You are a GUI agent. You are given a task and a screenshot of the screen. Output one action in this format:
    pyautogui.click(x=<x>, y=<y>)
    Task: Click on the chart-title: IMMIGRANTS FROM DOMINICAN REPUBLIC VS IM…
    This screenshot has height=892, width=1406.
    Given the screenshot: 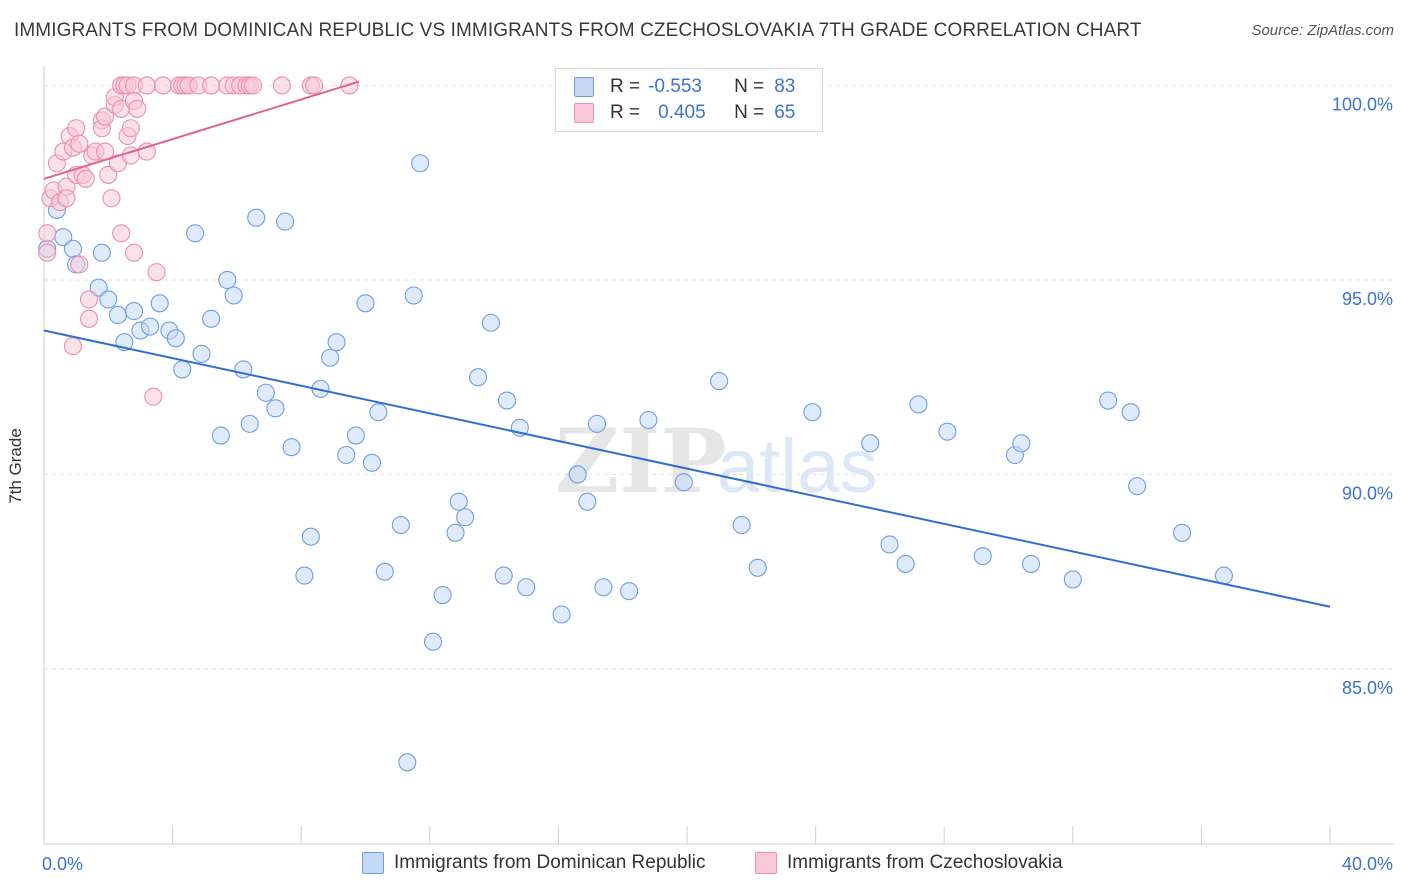 What is the action you would take?
    pyautogui.click(x=578, y=30)
    